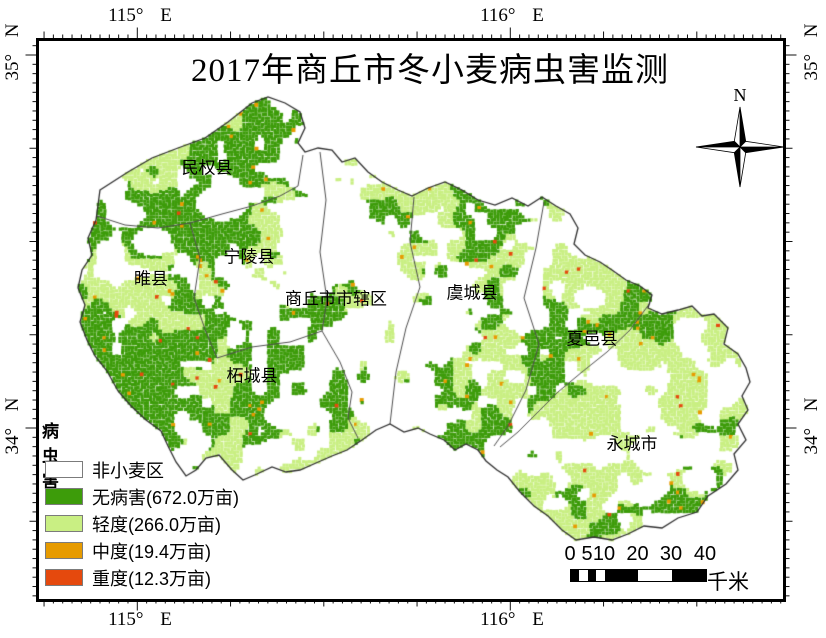  I want to click on map-region-label: 虞城县, so click(472, 293).